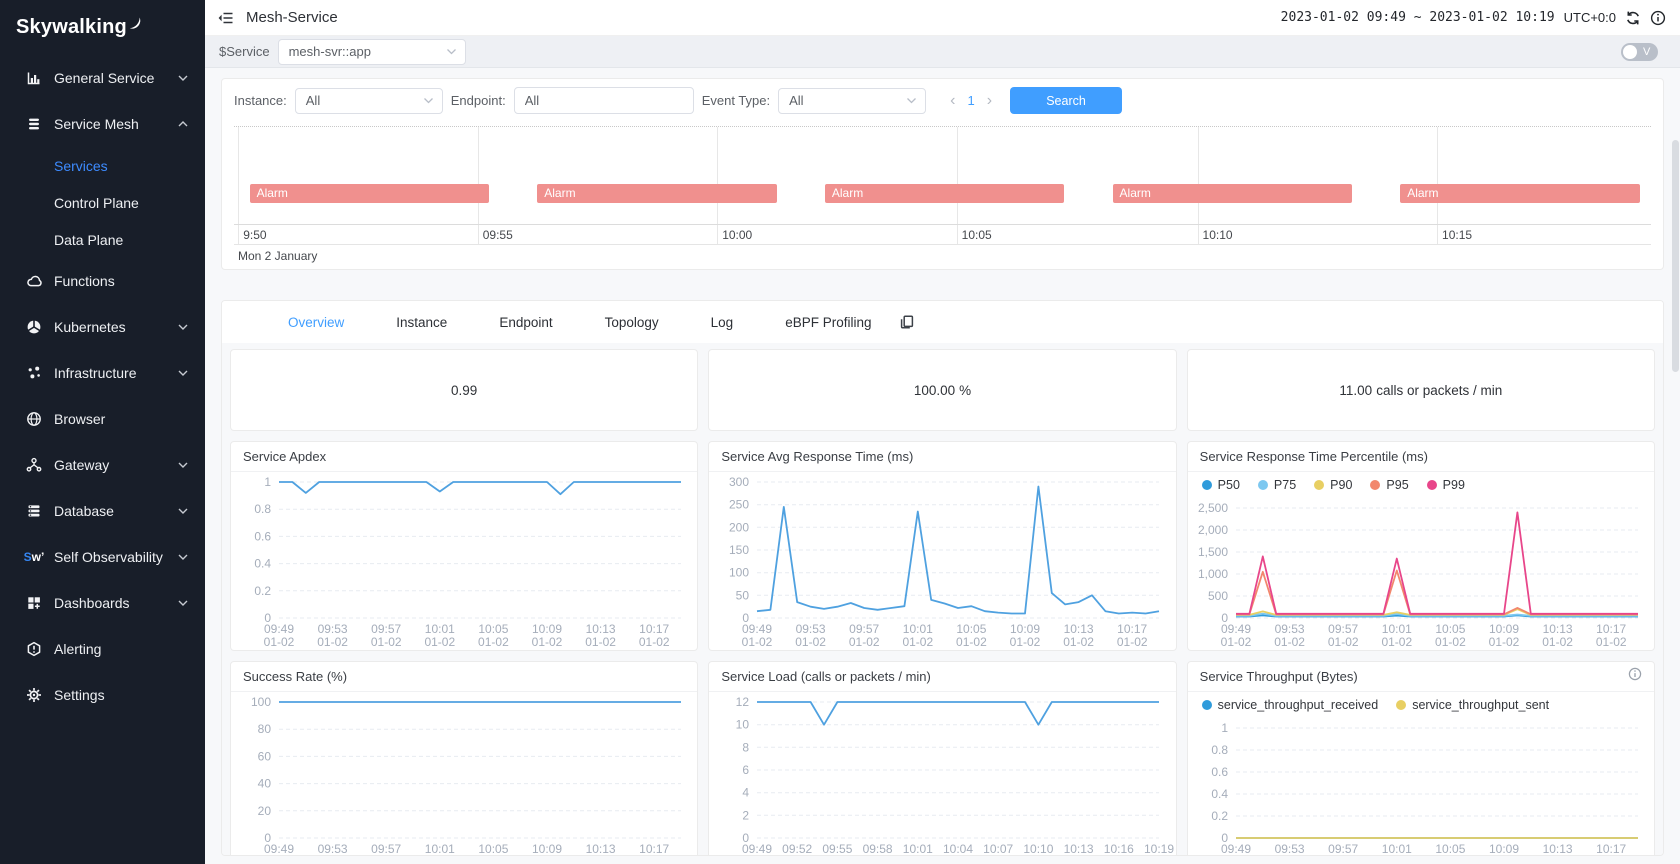 This screenshot has height=864, width=1680. I want to click on tab-overview: Overview, so click(316, 322).